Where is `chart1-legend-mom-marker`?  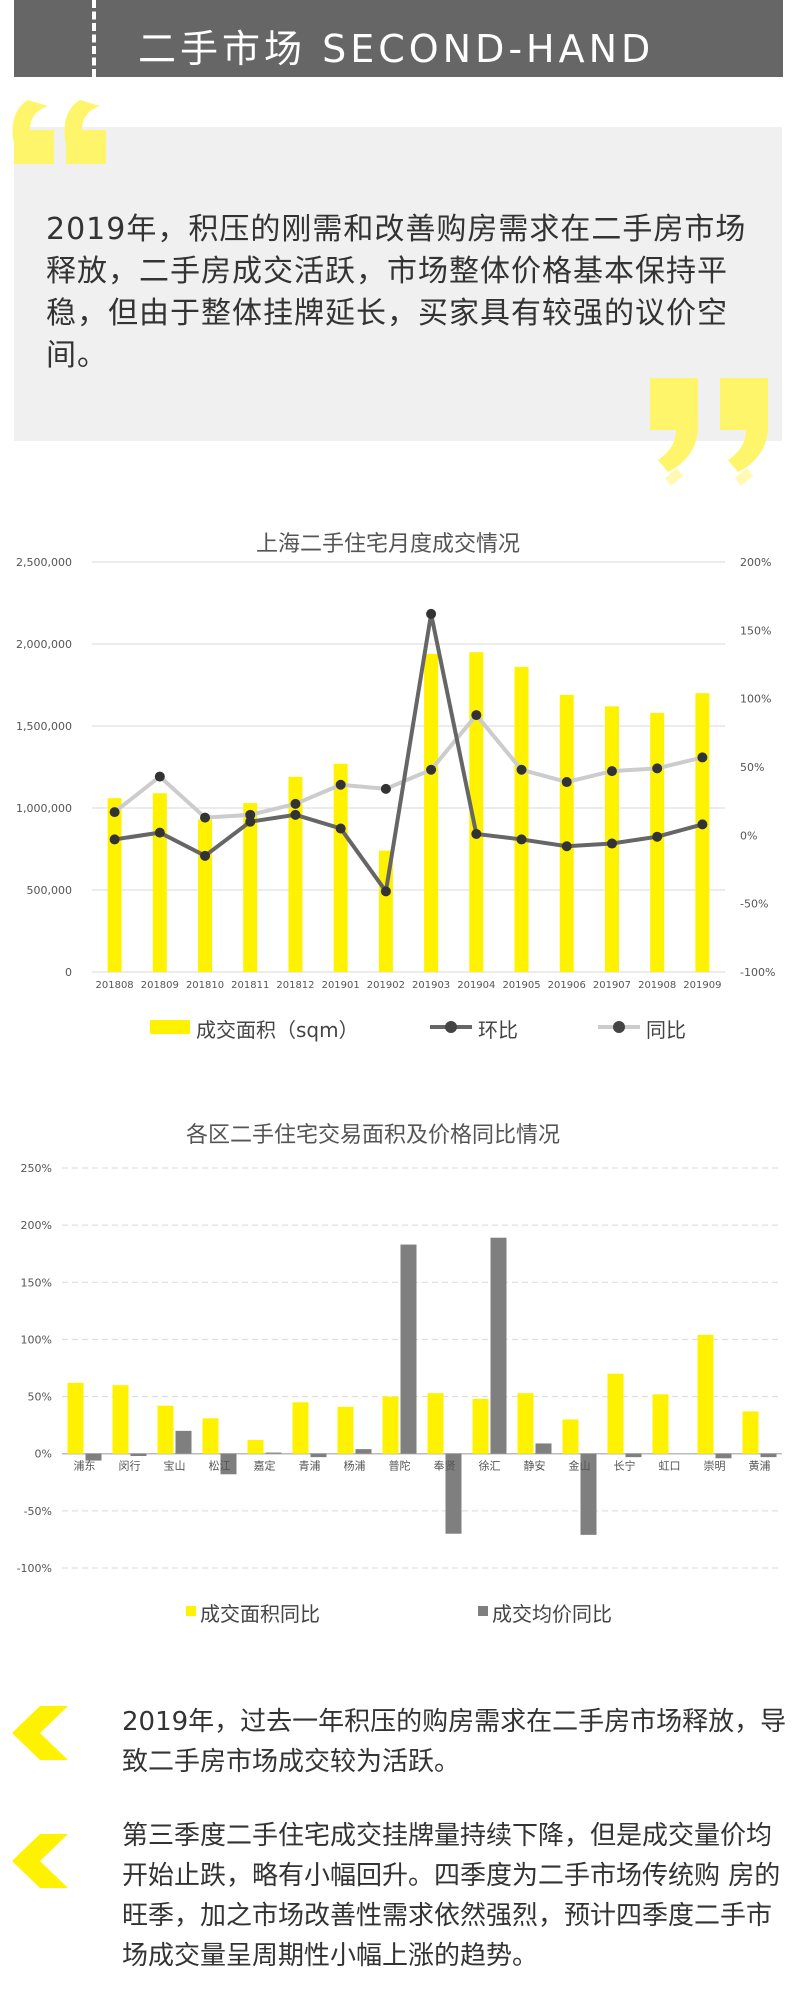
chart1-legend-mom-marker is located at coordinates (451, 1027).